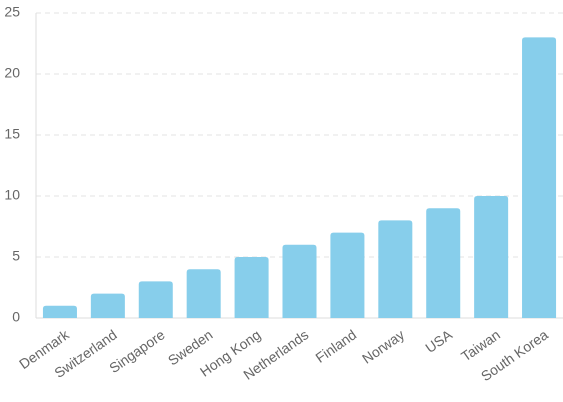 The height and width of the screenshot is (402, 563). Describe the element at coordinates (383, 346) in the screenshot. I see `x-tick-label: Norway` at that location.